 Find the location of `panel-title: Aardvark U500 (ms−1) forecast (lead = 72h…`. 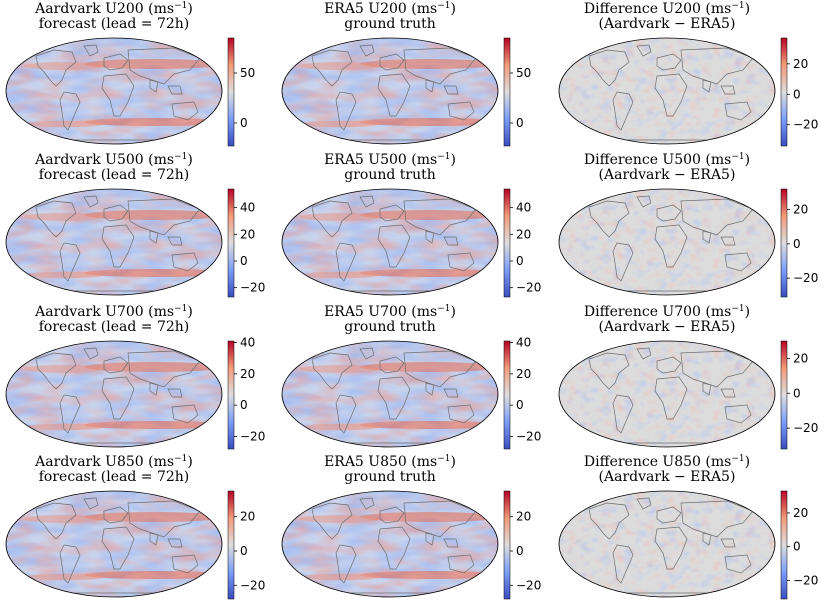

panel-title: Aardvark U500 (ms−1) forecast (lead = 72h… is located at coordinates (114, 168).